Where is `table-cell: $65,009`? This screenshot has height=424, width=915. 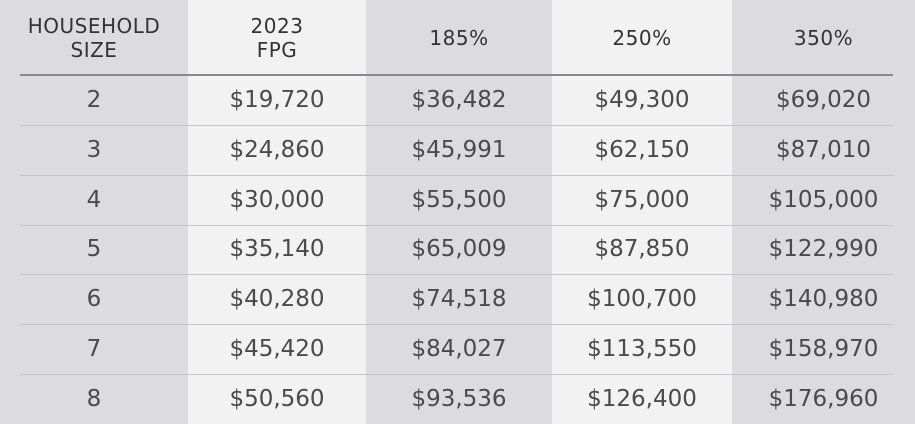 table-cell: $65,009 is located at coordinates (459, 249).